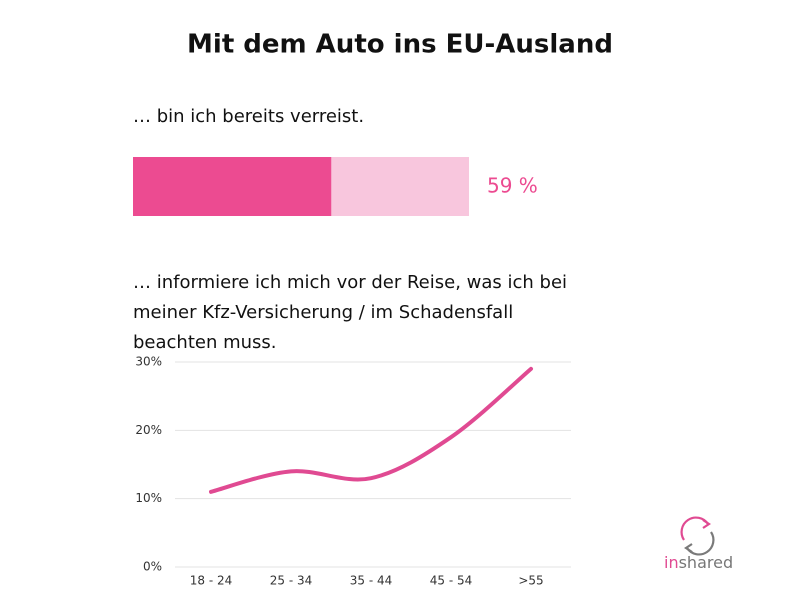 Image resolution: width=800 pixels, height=600 pixels. What do you see at coordinates (211, 581) in the screenshot?
I see `x-tick-label: 18 - 24` at bounding box center [211, 581].